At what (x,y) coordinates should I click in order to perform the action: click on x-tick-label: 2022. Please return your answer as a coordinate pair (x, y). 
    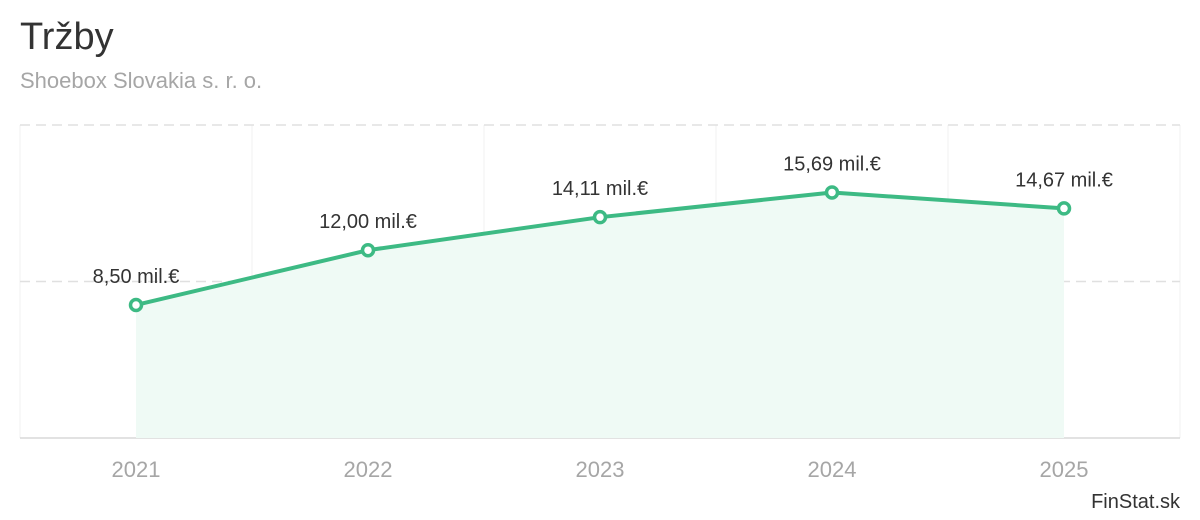
    Looking at the image, I should click on (368, 469).